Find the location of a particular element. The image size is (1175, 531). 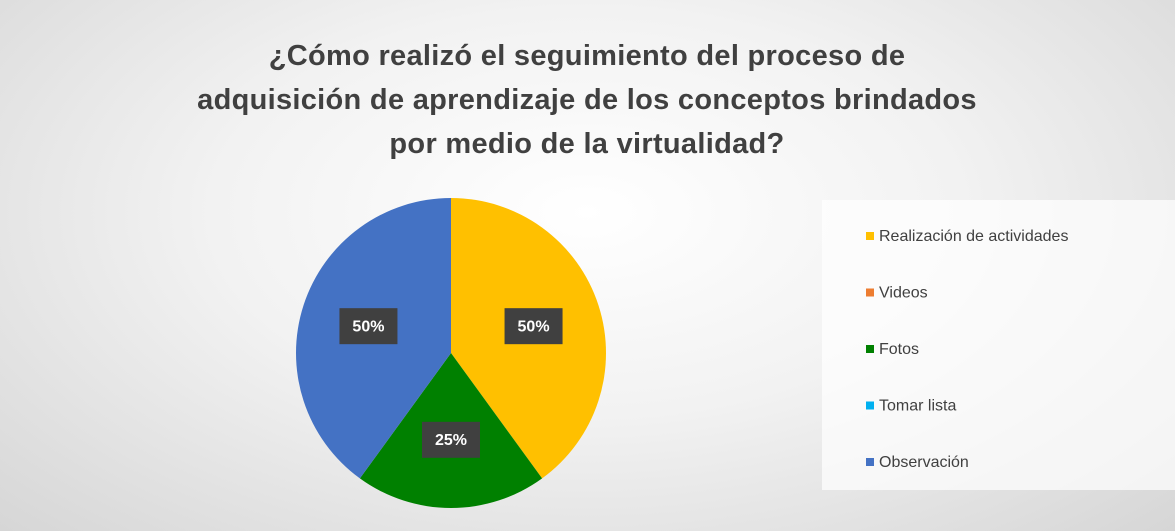

legend-label: Fotos is located at coordinates (899, 349).